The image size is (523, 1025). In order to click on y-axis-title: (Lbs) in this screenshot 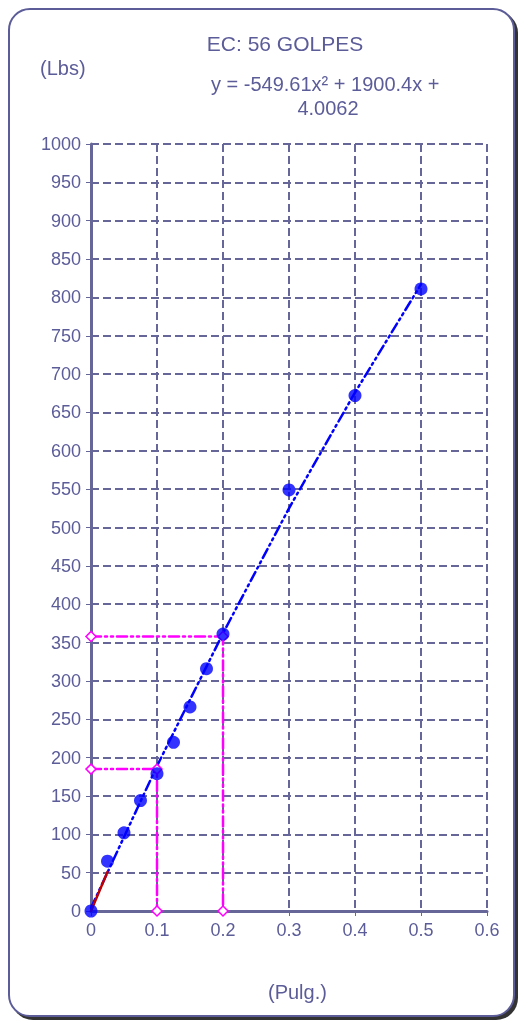, I will do `click(63, 68)`.